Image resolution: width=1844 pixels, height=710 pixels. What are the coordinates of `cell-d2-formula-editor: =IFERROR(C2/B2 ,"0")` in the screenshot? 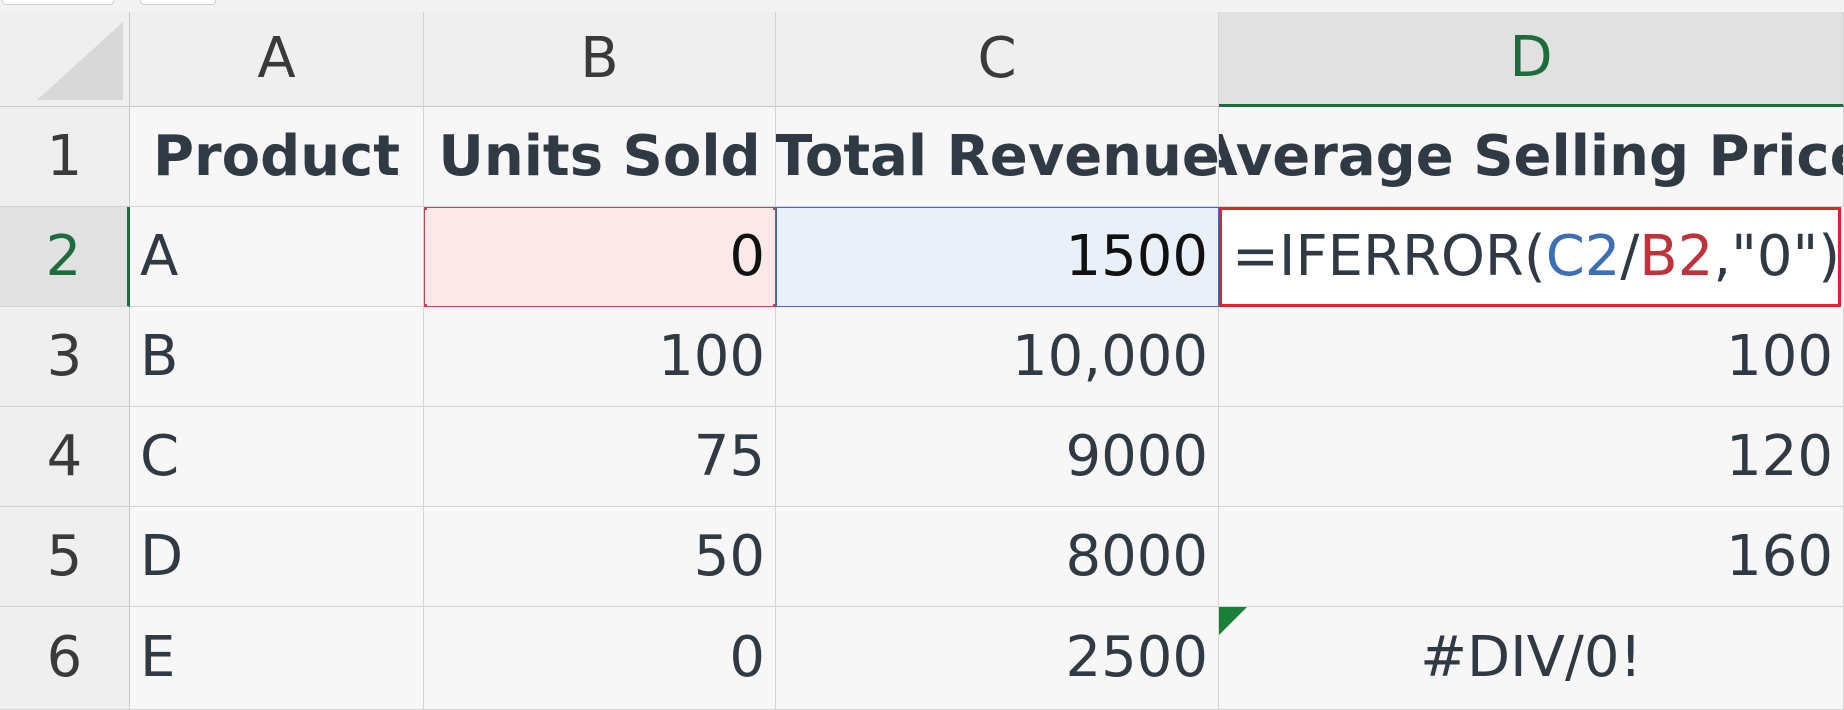 It's located at (1530, 257).